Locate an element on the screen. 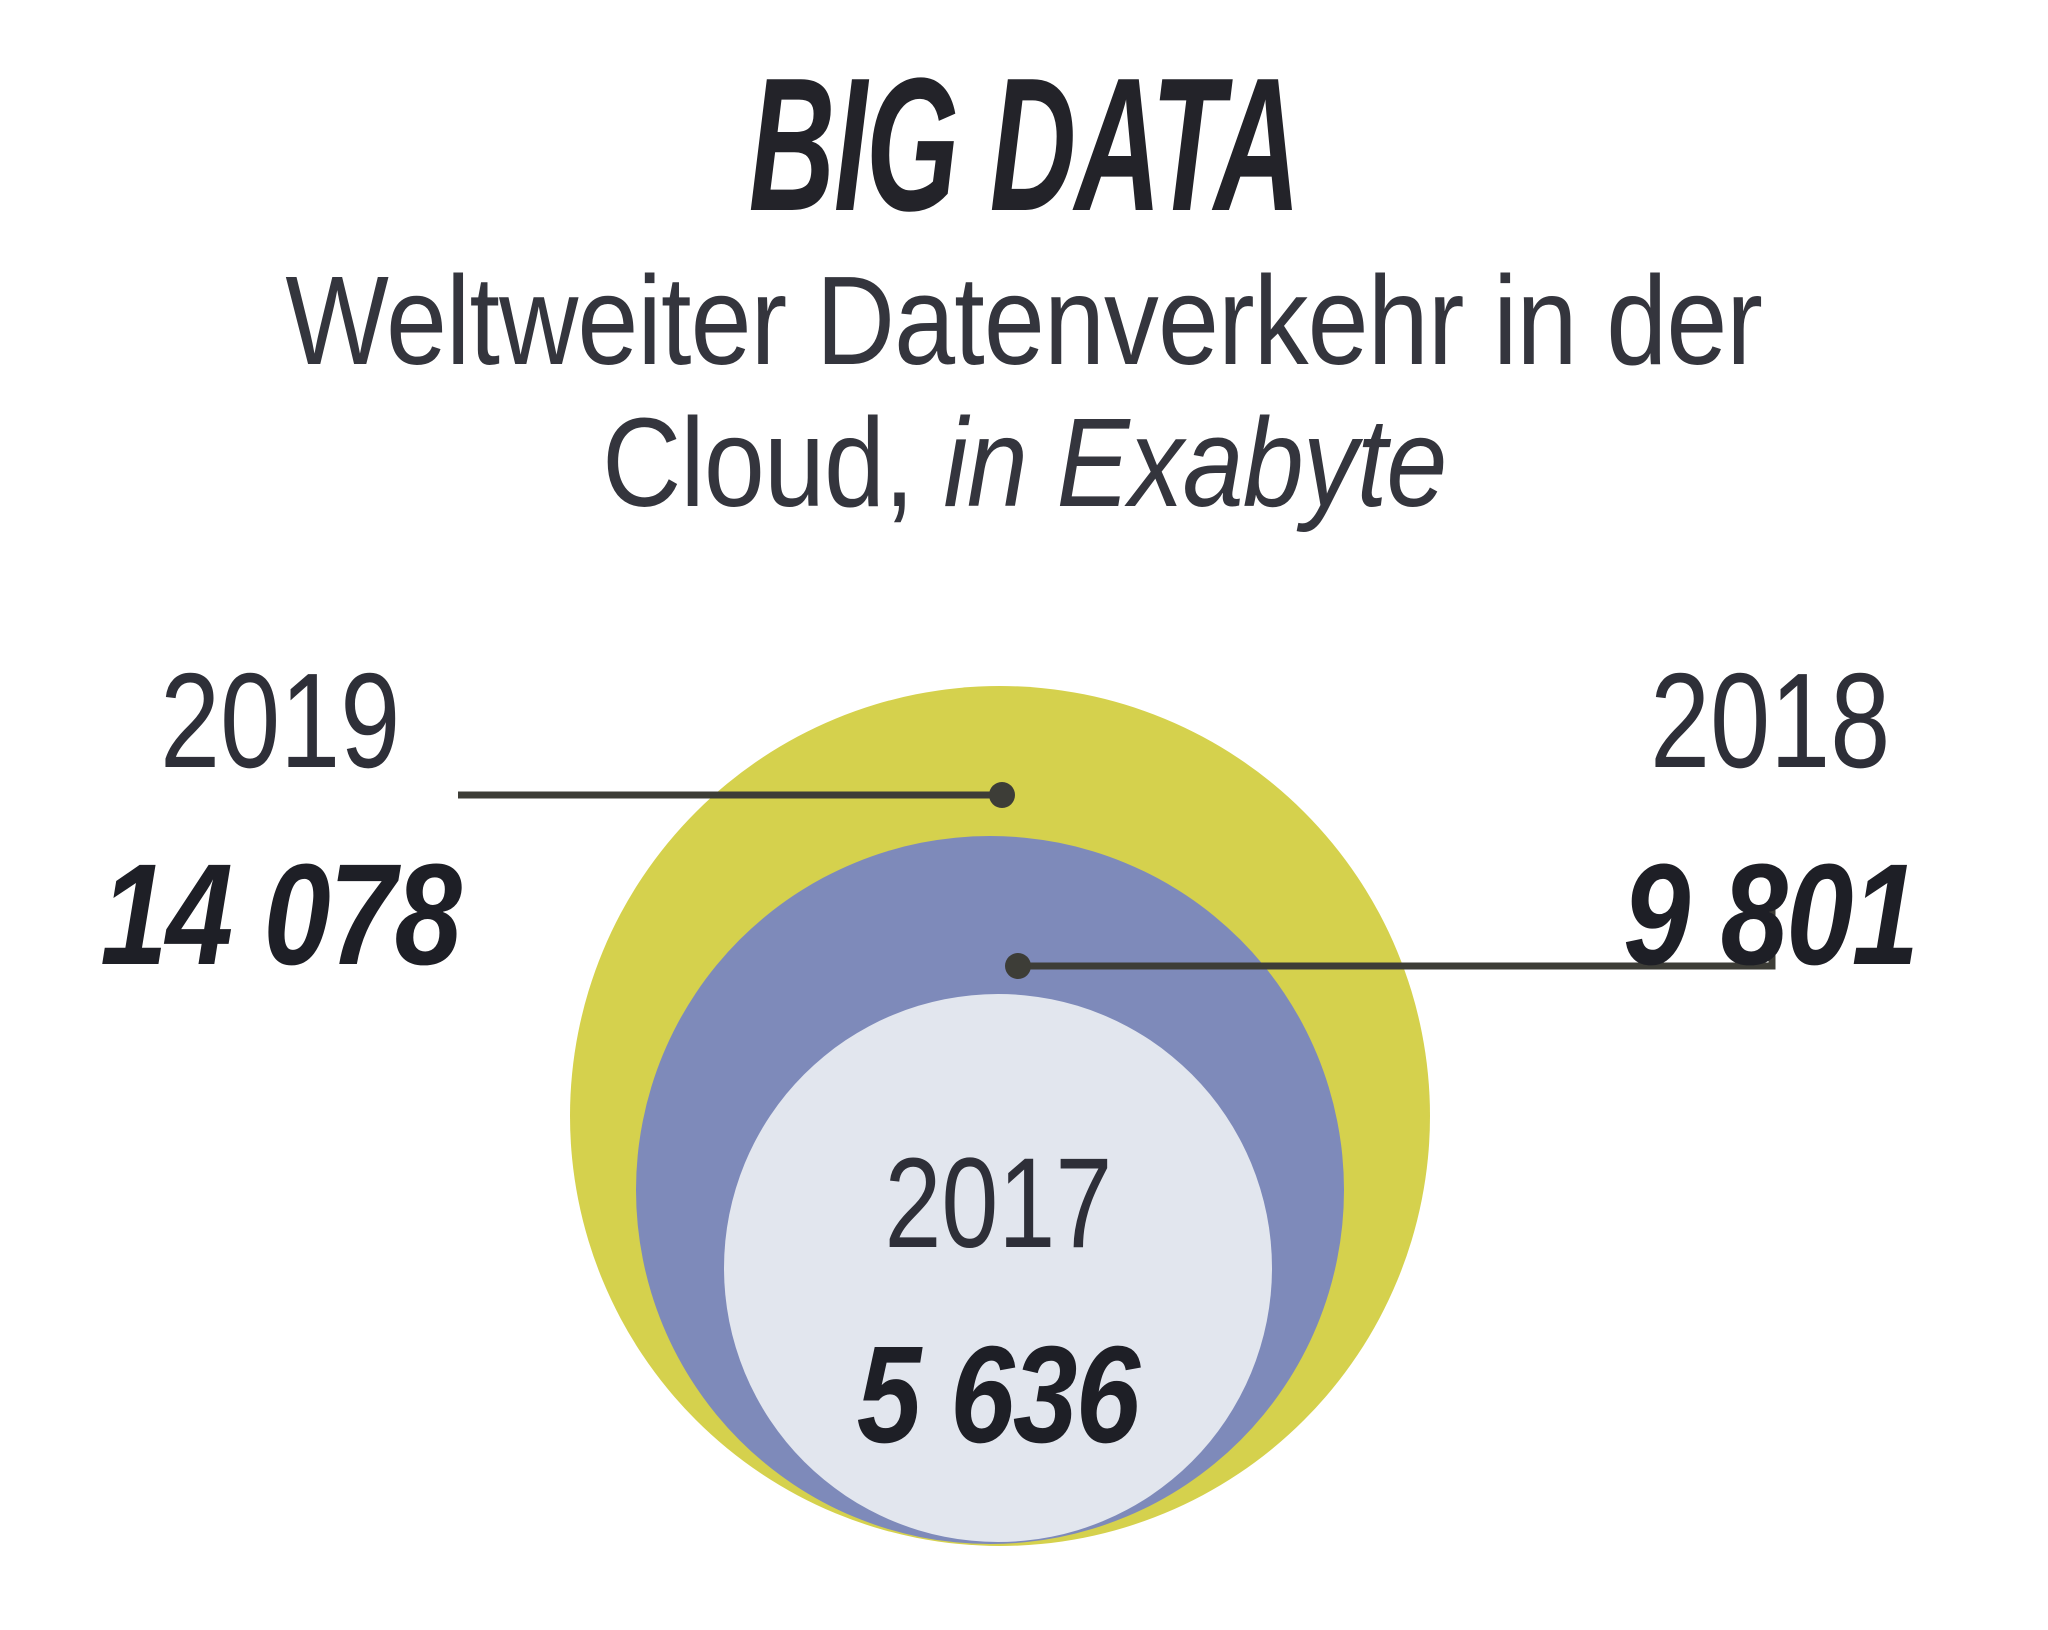 Image resolution: width=2048 pixels, height=1630 pixels. label-2019: 2019 14 078 is located at coordinates (280, 840).